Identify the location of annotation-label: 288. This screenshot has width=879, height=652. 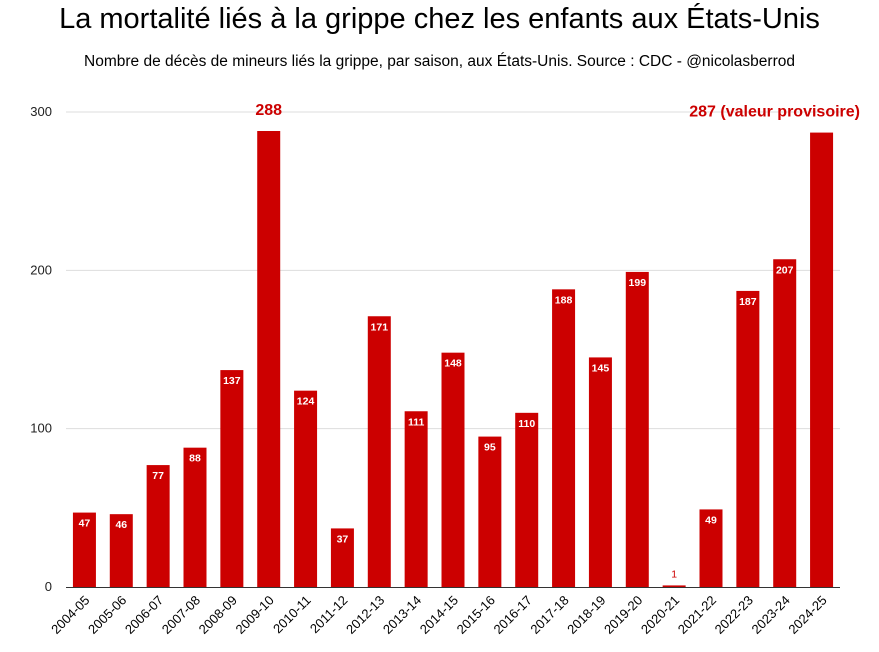
(268, 110).